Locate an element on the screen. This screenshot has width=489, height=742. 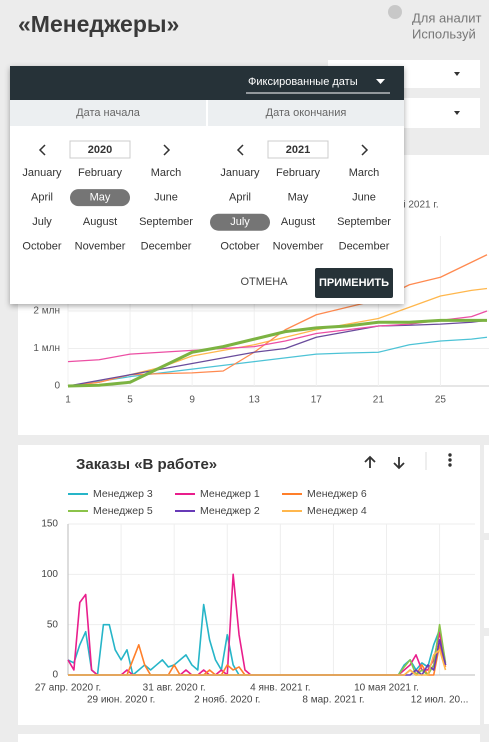
card is located at coordinates (249, 738).